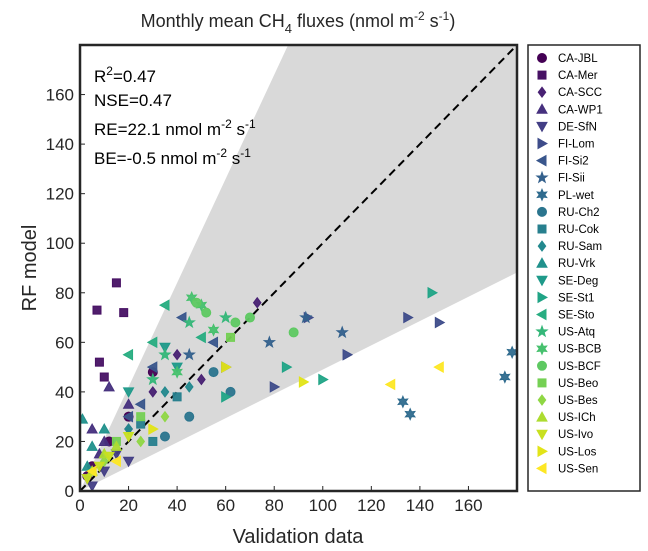 Image resolution: width=648 pixels, height=551 pixels. What do you see at coordinates (567, 59) in the screenshot?
I see `legend-entry: CA-JBL` at bounding box center [567, 59].